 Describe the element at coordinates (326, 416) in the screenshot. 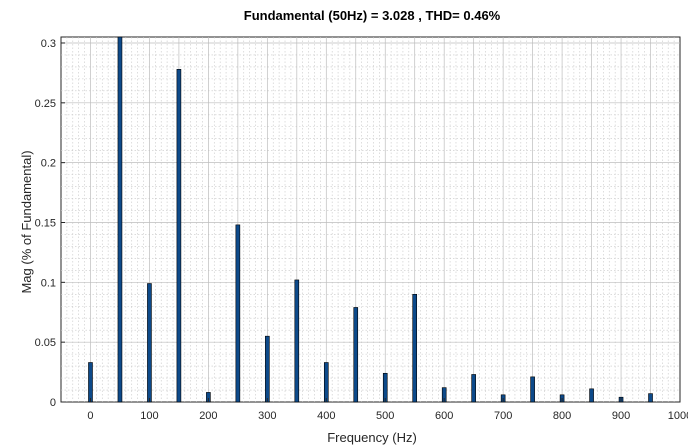

I see `x-tick-label: 400` at that location.